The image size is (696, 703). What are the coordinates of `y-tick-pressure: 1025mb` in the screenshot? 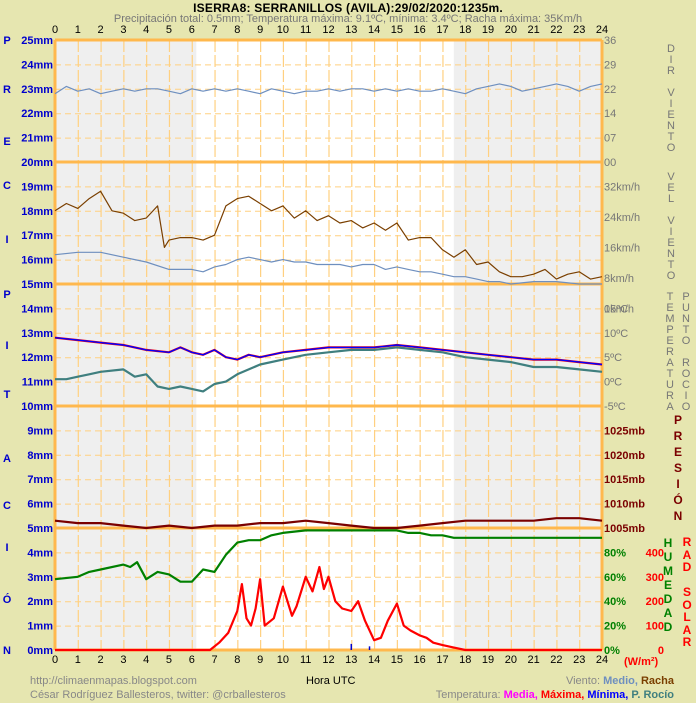 It's located at (624, 431).